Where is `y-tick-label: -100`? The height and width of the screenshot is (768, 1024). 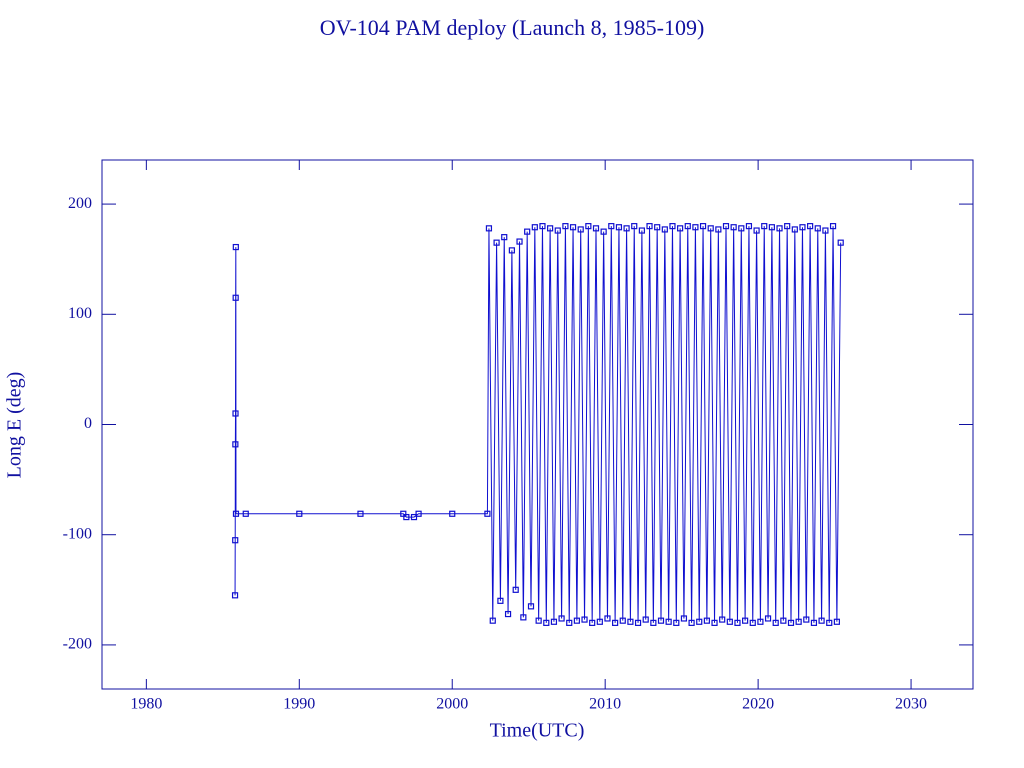
y-tick-label: -100 is located at coordinates (77, 533).